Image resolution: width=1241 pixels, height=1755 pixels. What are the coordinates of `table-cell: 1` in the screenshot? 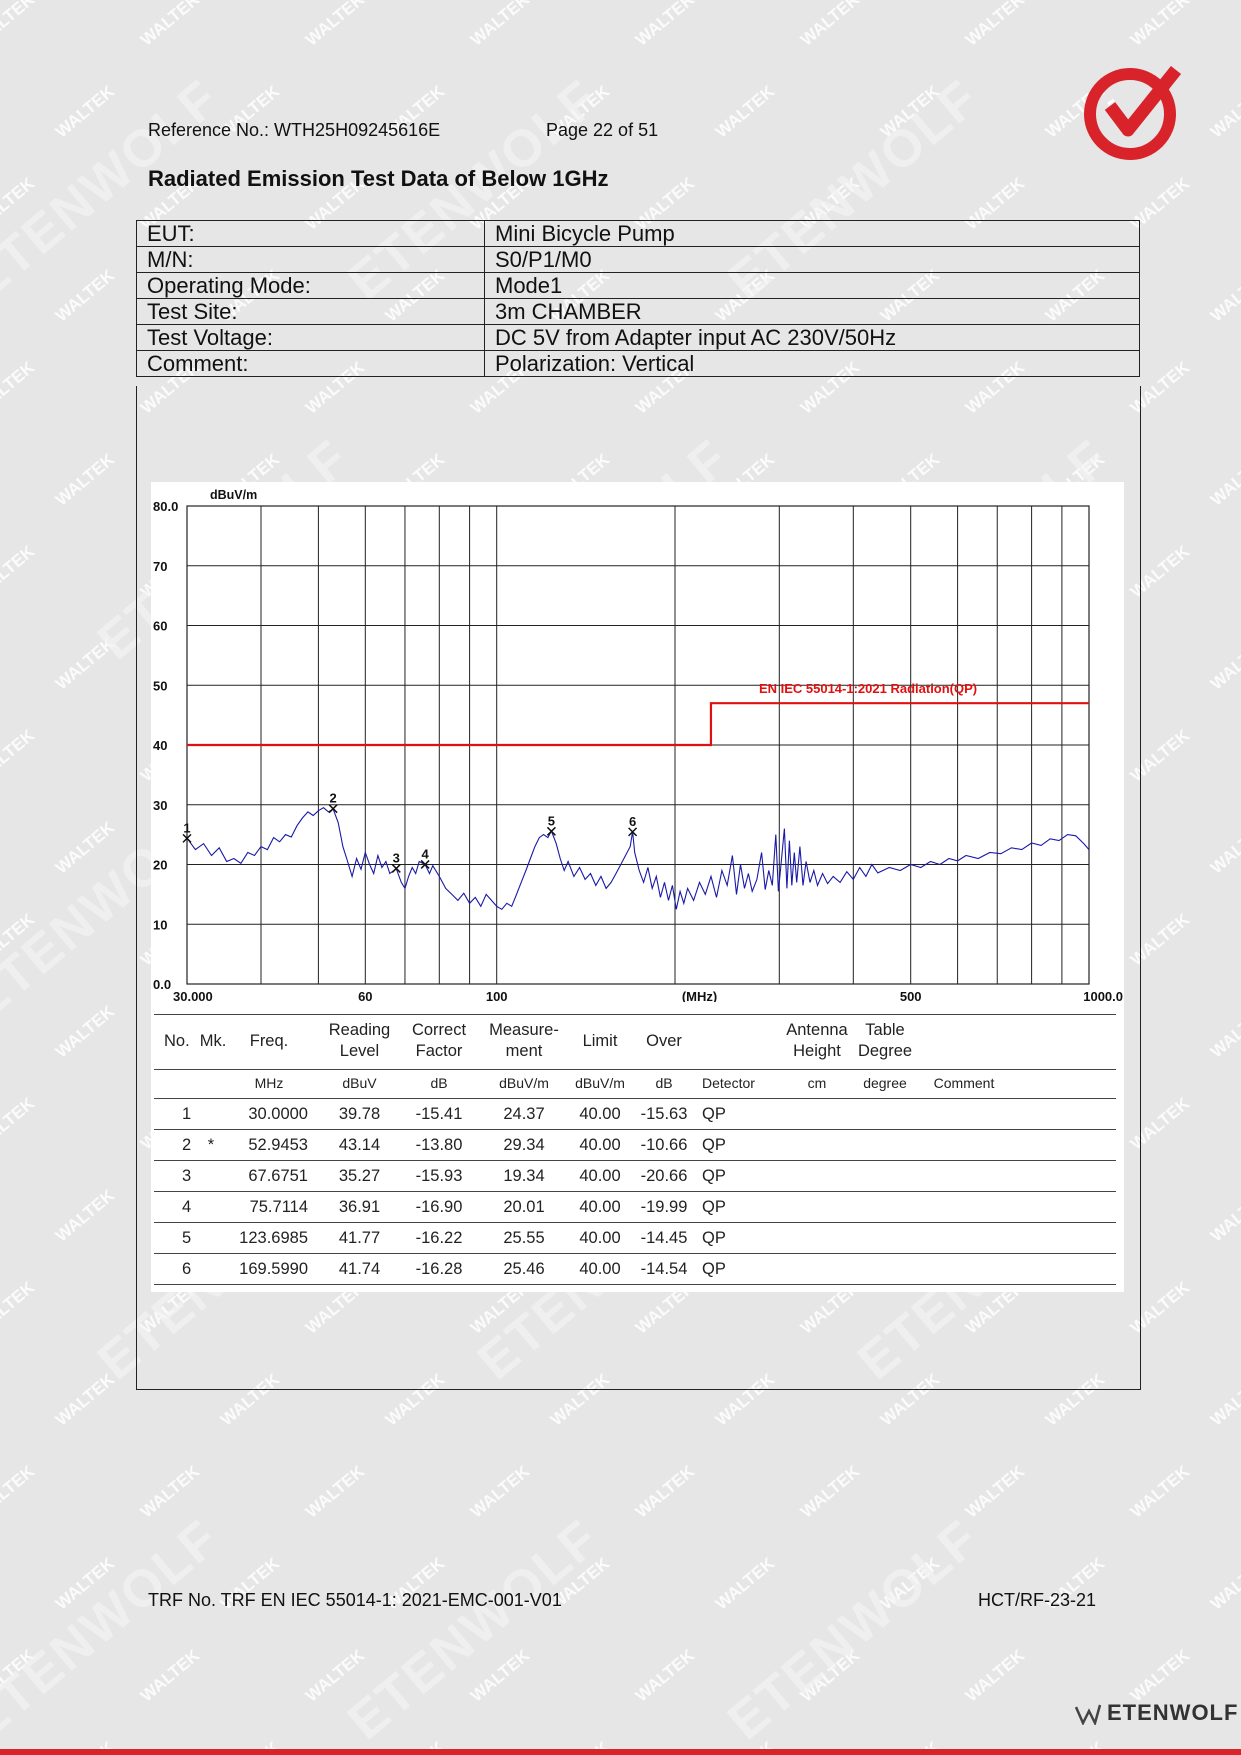 It's located at (187, 1114).